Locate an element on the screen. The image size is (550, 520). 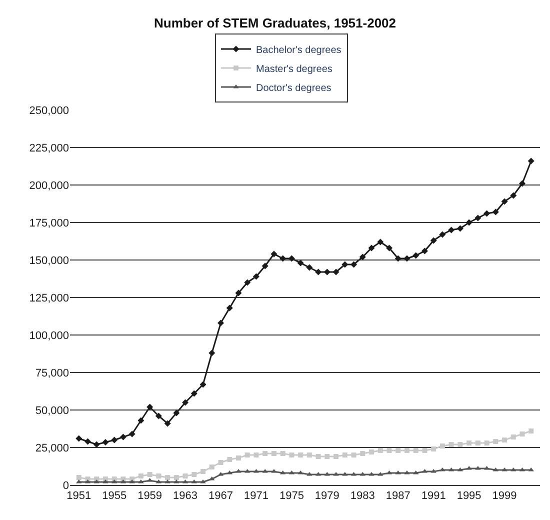
x-tick-label: 1987 is located at coordinates (398, 496).